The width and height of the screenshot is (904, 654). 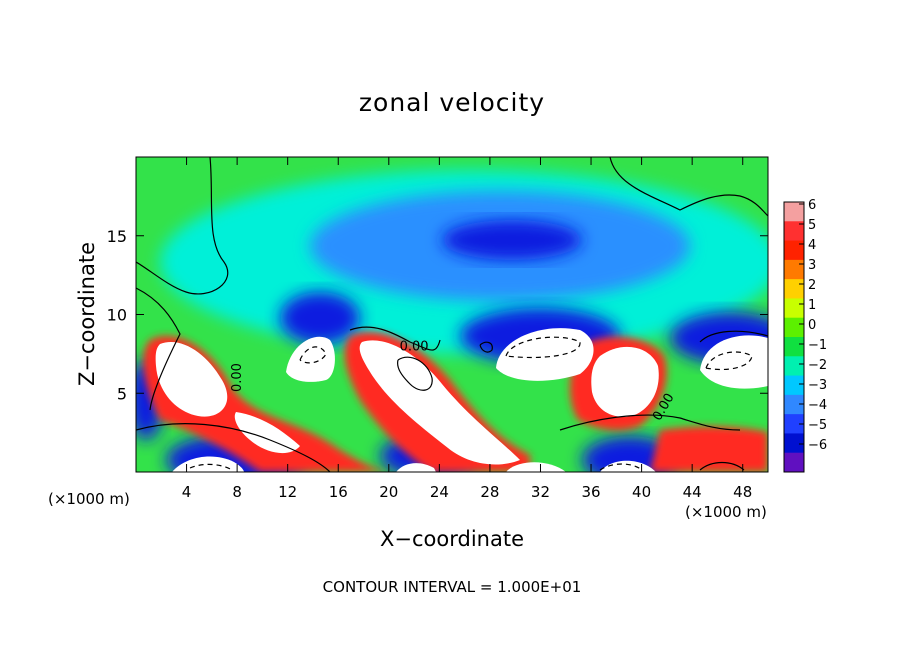 I want to click on colorbar-tick-label: −2, so click(x=817, y=365).